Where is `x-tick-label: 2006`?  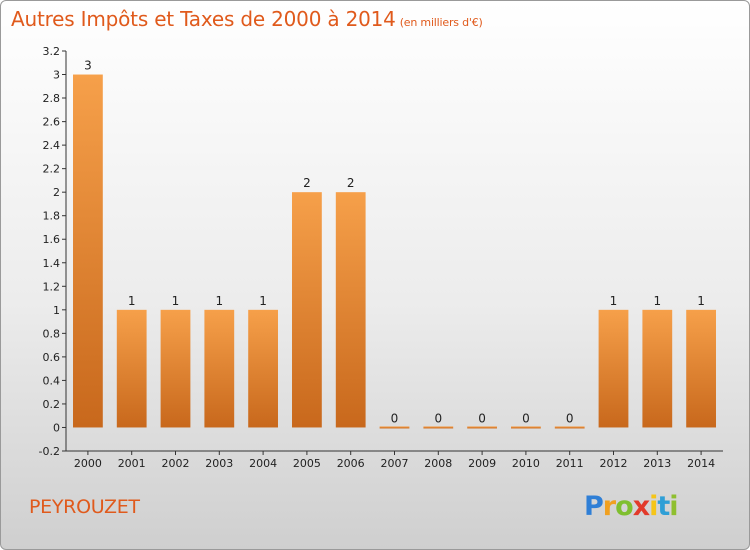 x-tick-label: 2006 is located at coordinates (351, 463).